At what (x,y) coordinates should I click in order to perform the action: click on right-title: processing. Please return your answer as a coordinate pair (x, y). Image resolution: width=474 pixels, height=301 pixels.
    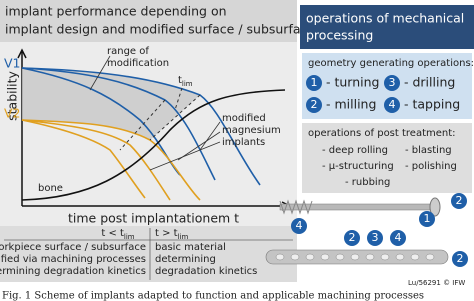
    Looking at the image, I should click on (339, 35).